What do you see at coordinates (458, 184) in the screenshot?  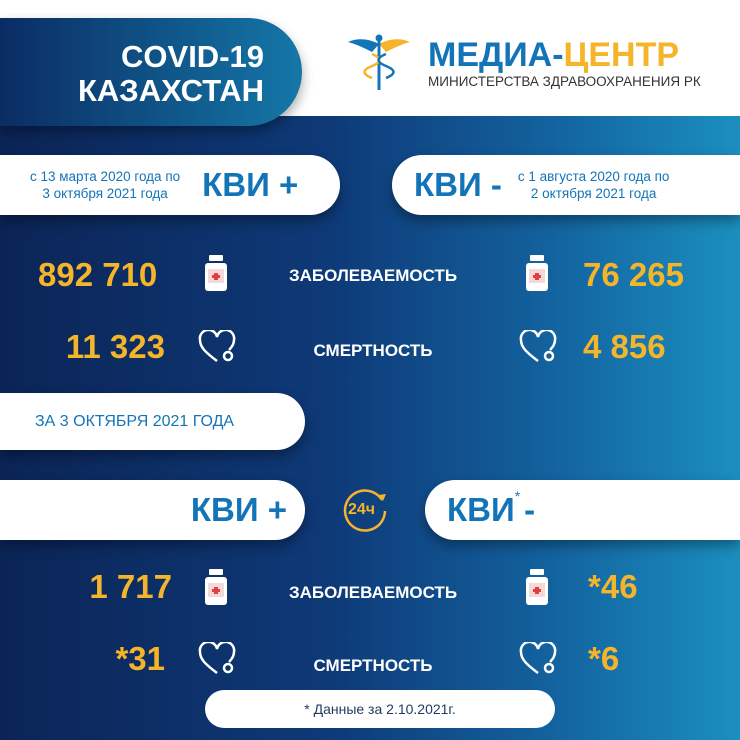 I see `kvi-negative-label: КВИ -` at bounding box center [458, 184].